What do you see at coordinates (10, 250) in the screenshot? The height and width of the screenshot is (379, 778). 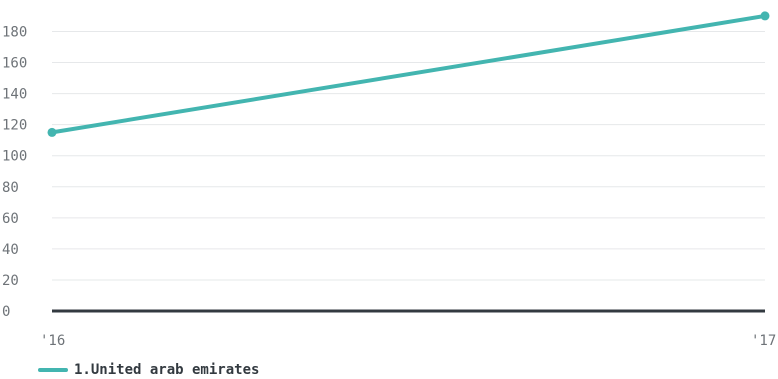 I see `y-tick-label: 40` at bounding box center [10, 250].